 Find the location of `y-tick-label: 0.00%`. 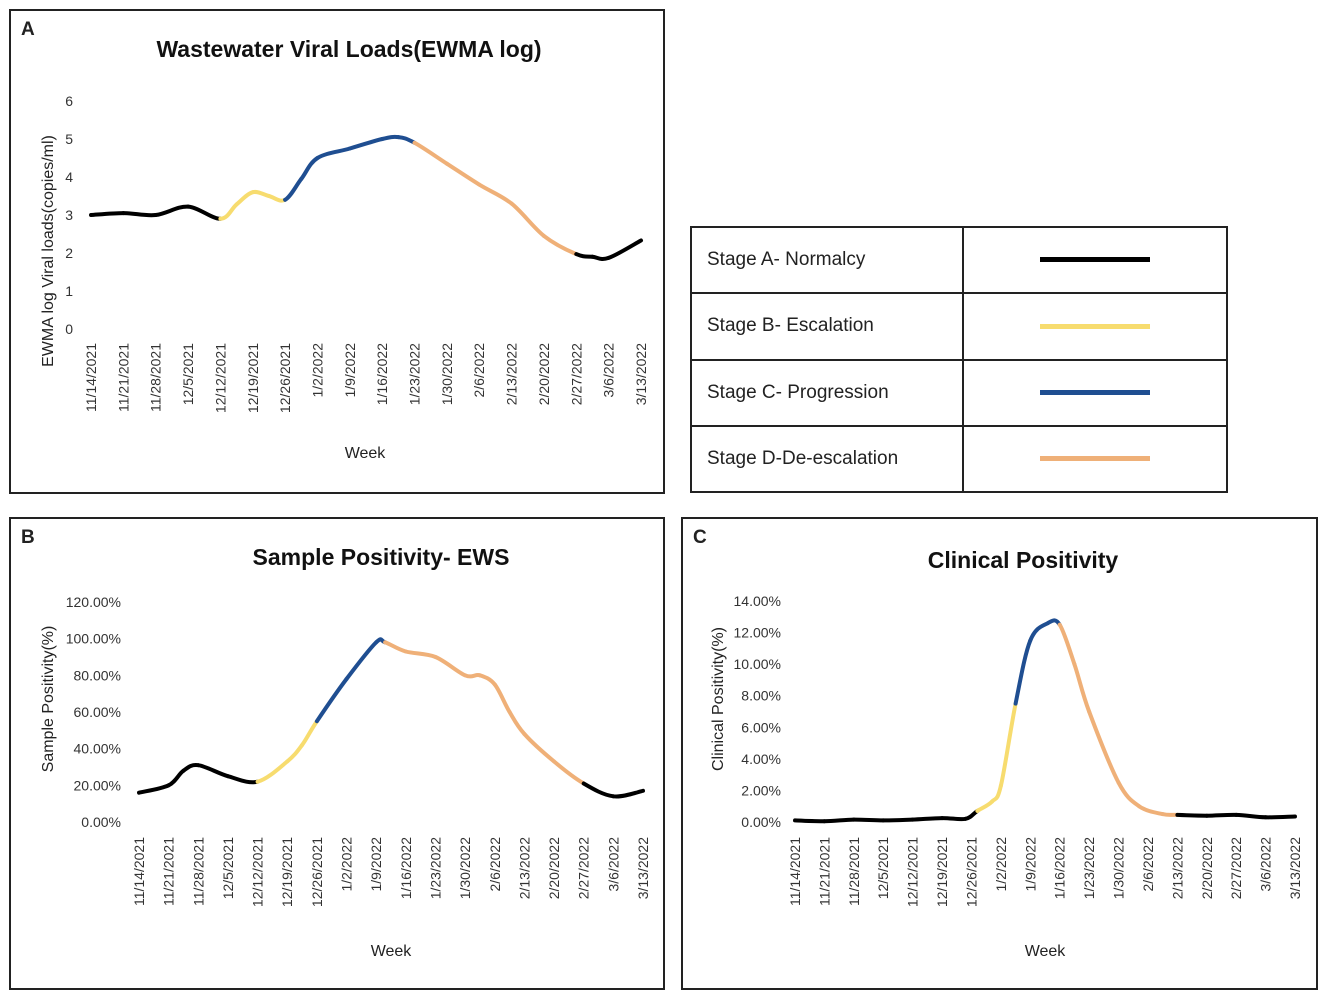

y-tick-label: 0.00% is located at coordinates (761, 822).